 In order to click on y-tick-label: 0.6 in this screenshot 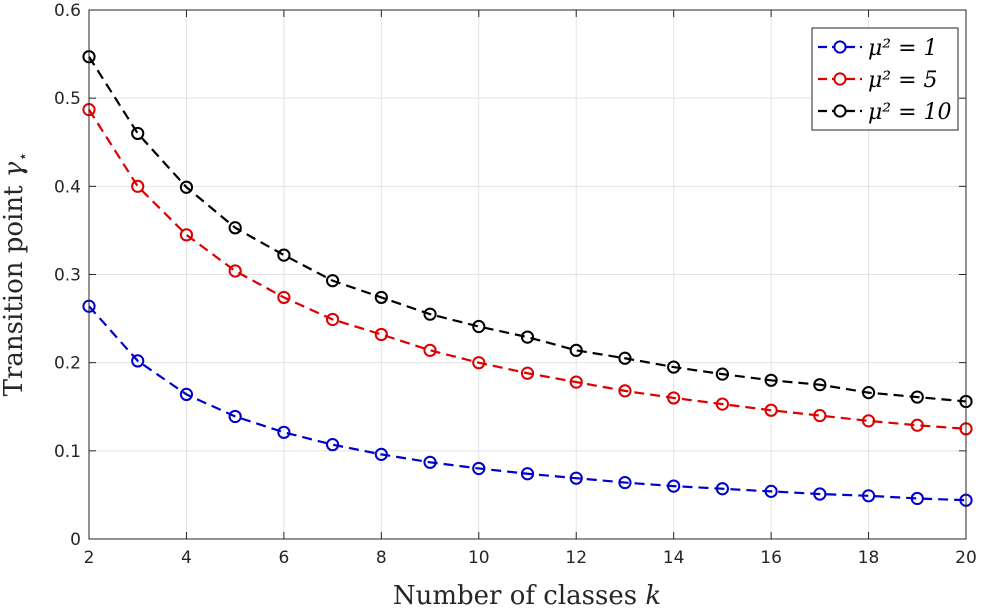, I will do `click(67, 11)`.